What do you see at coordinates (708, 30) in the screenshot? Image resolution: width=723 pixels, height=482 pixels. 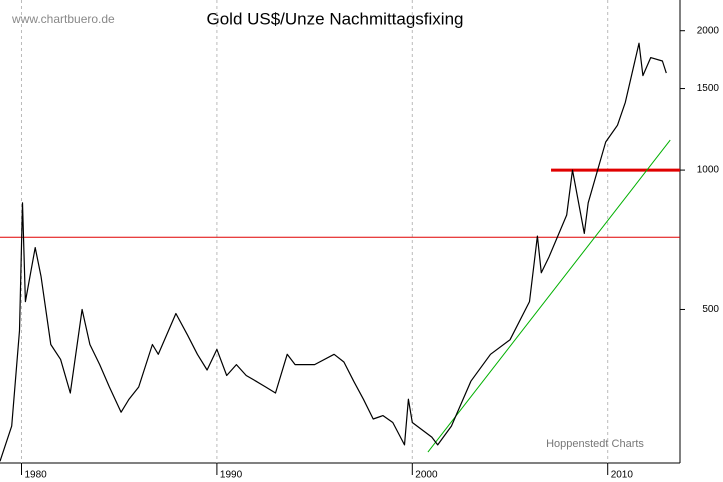 I see `y-tick-label: 2000` at bounding box center [708, 30].